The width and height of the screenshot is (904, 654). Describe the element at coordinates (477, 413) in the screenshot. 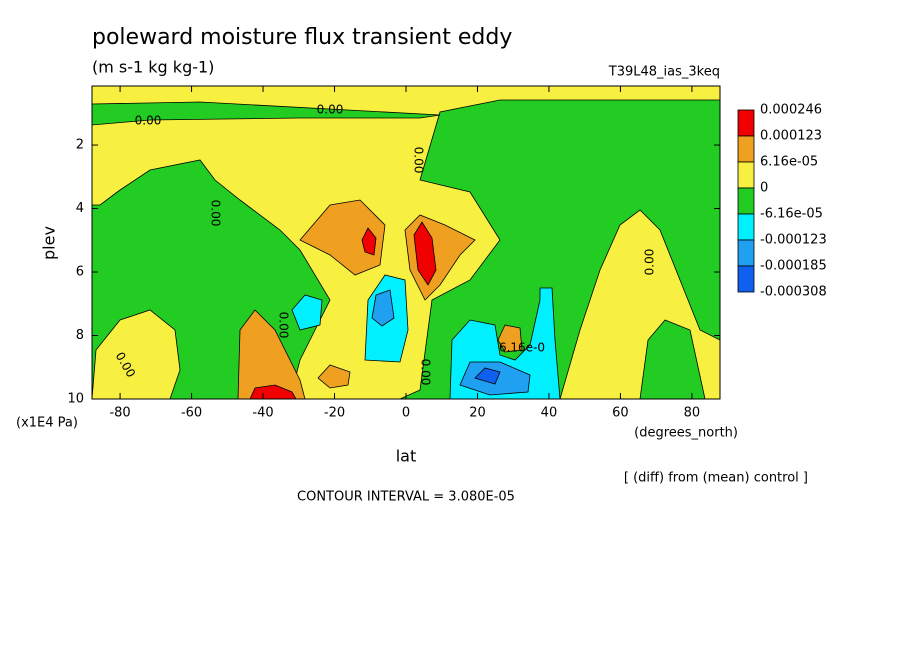

I see `x-tick-label: 20` at that location.